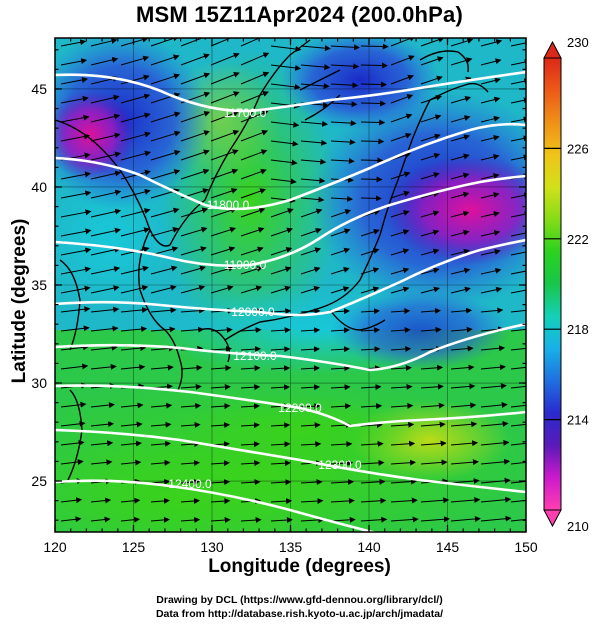 This screenshot has height=625, width=599. What do you see at coordinates (578, 239) in the screenshot?
I see `colorbar-tick-label: 222` at bounding box center [578, 239].